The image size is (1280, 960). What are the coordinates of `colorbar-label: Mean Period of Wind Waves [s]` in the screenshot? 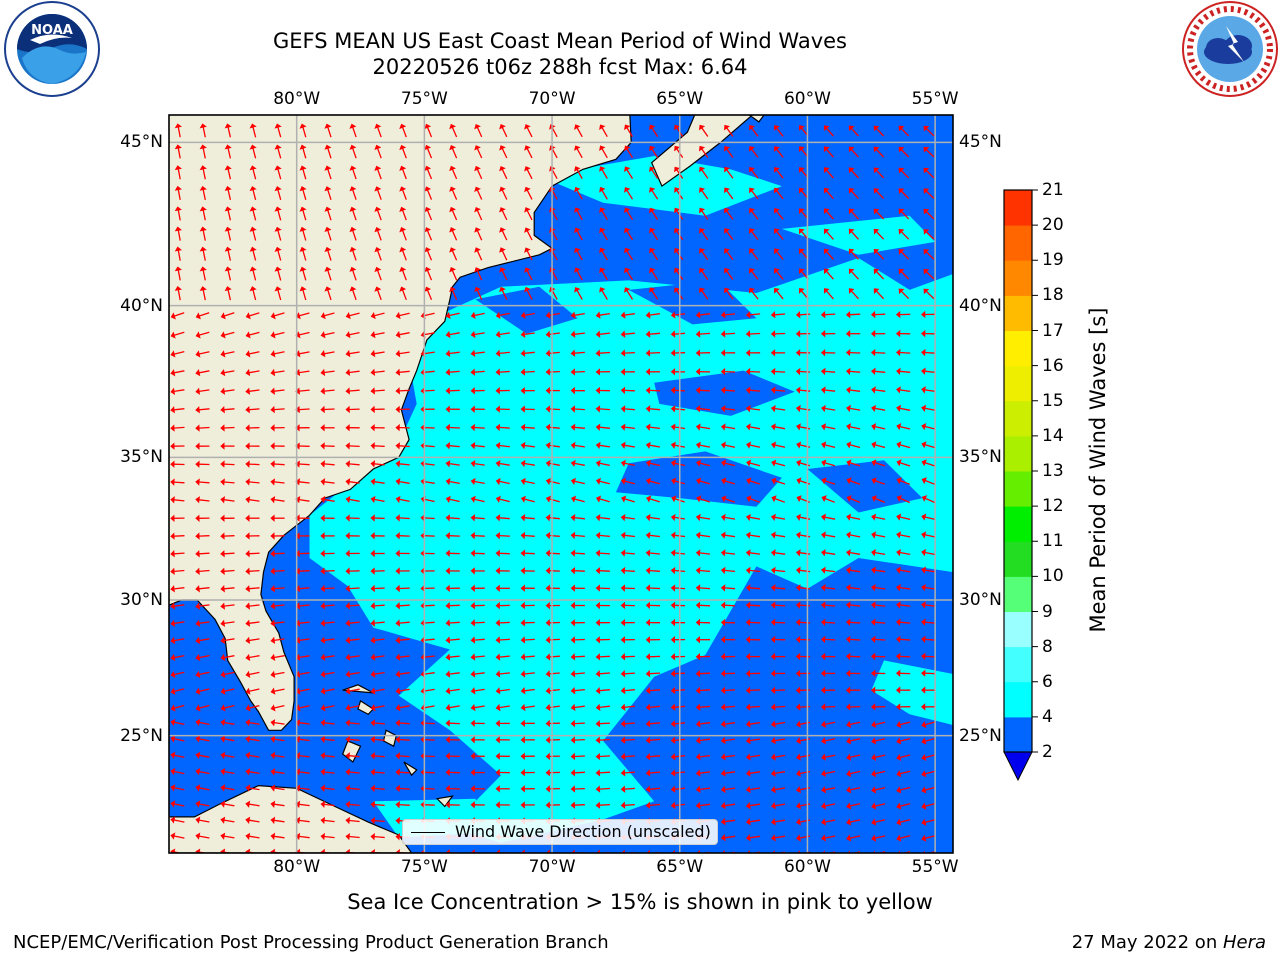 It's located at (1098, 470).